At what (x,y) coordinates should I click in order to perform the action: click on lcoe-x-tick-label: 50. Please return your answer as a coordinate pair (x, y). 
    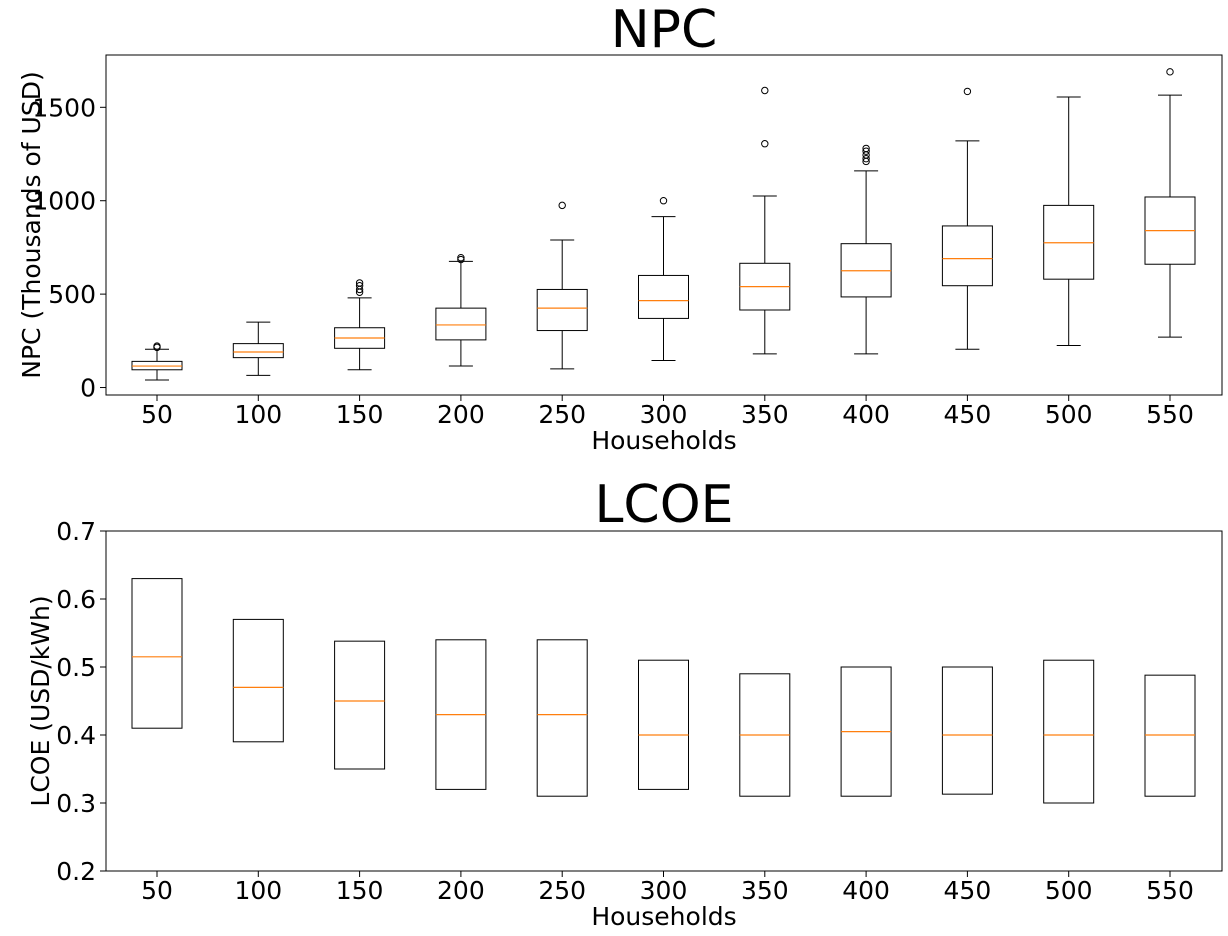
    Looking at the image, I should click on (157, 890).